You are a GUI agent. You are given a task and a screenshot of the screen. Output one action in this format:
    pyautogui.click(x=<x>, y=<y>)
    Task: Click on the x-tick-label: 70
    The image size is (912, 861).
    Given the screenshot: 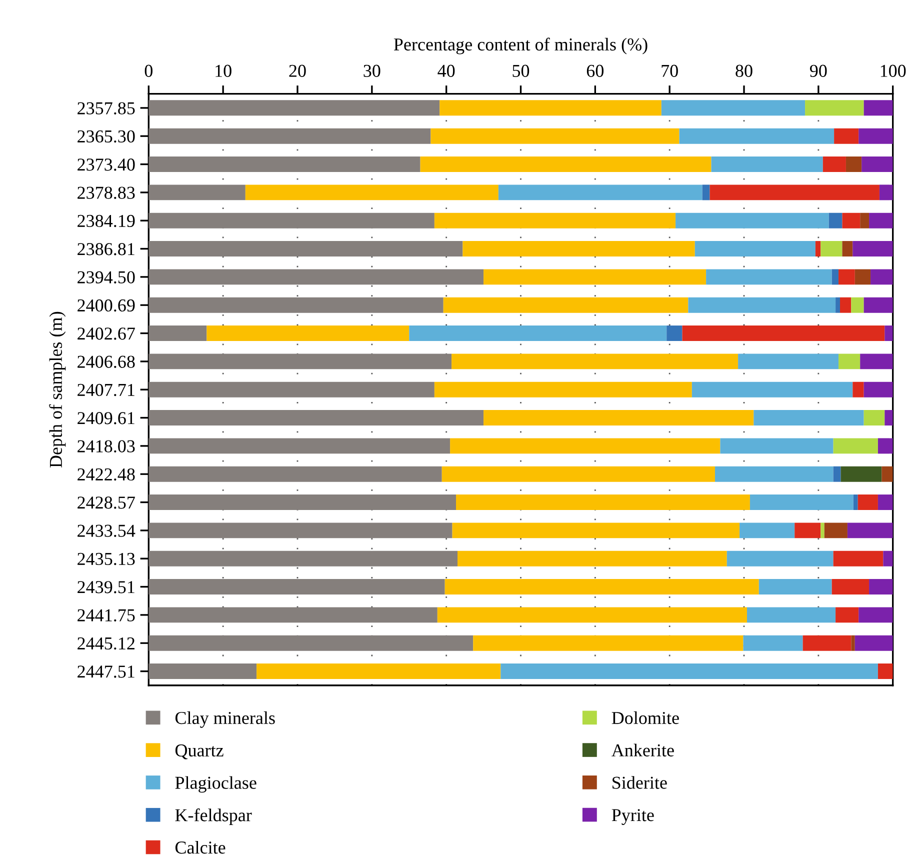 What is the action you would take?
    pyautogui.click(x=670, y=70)
    